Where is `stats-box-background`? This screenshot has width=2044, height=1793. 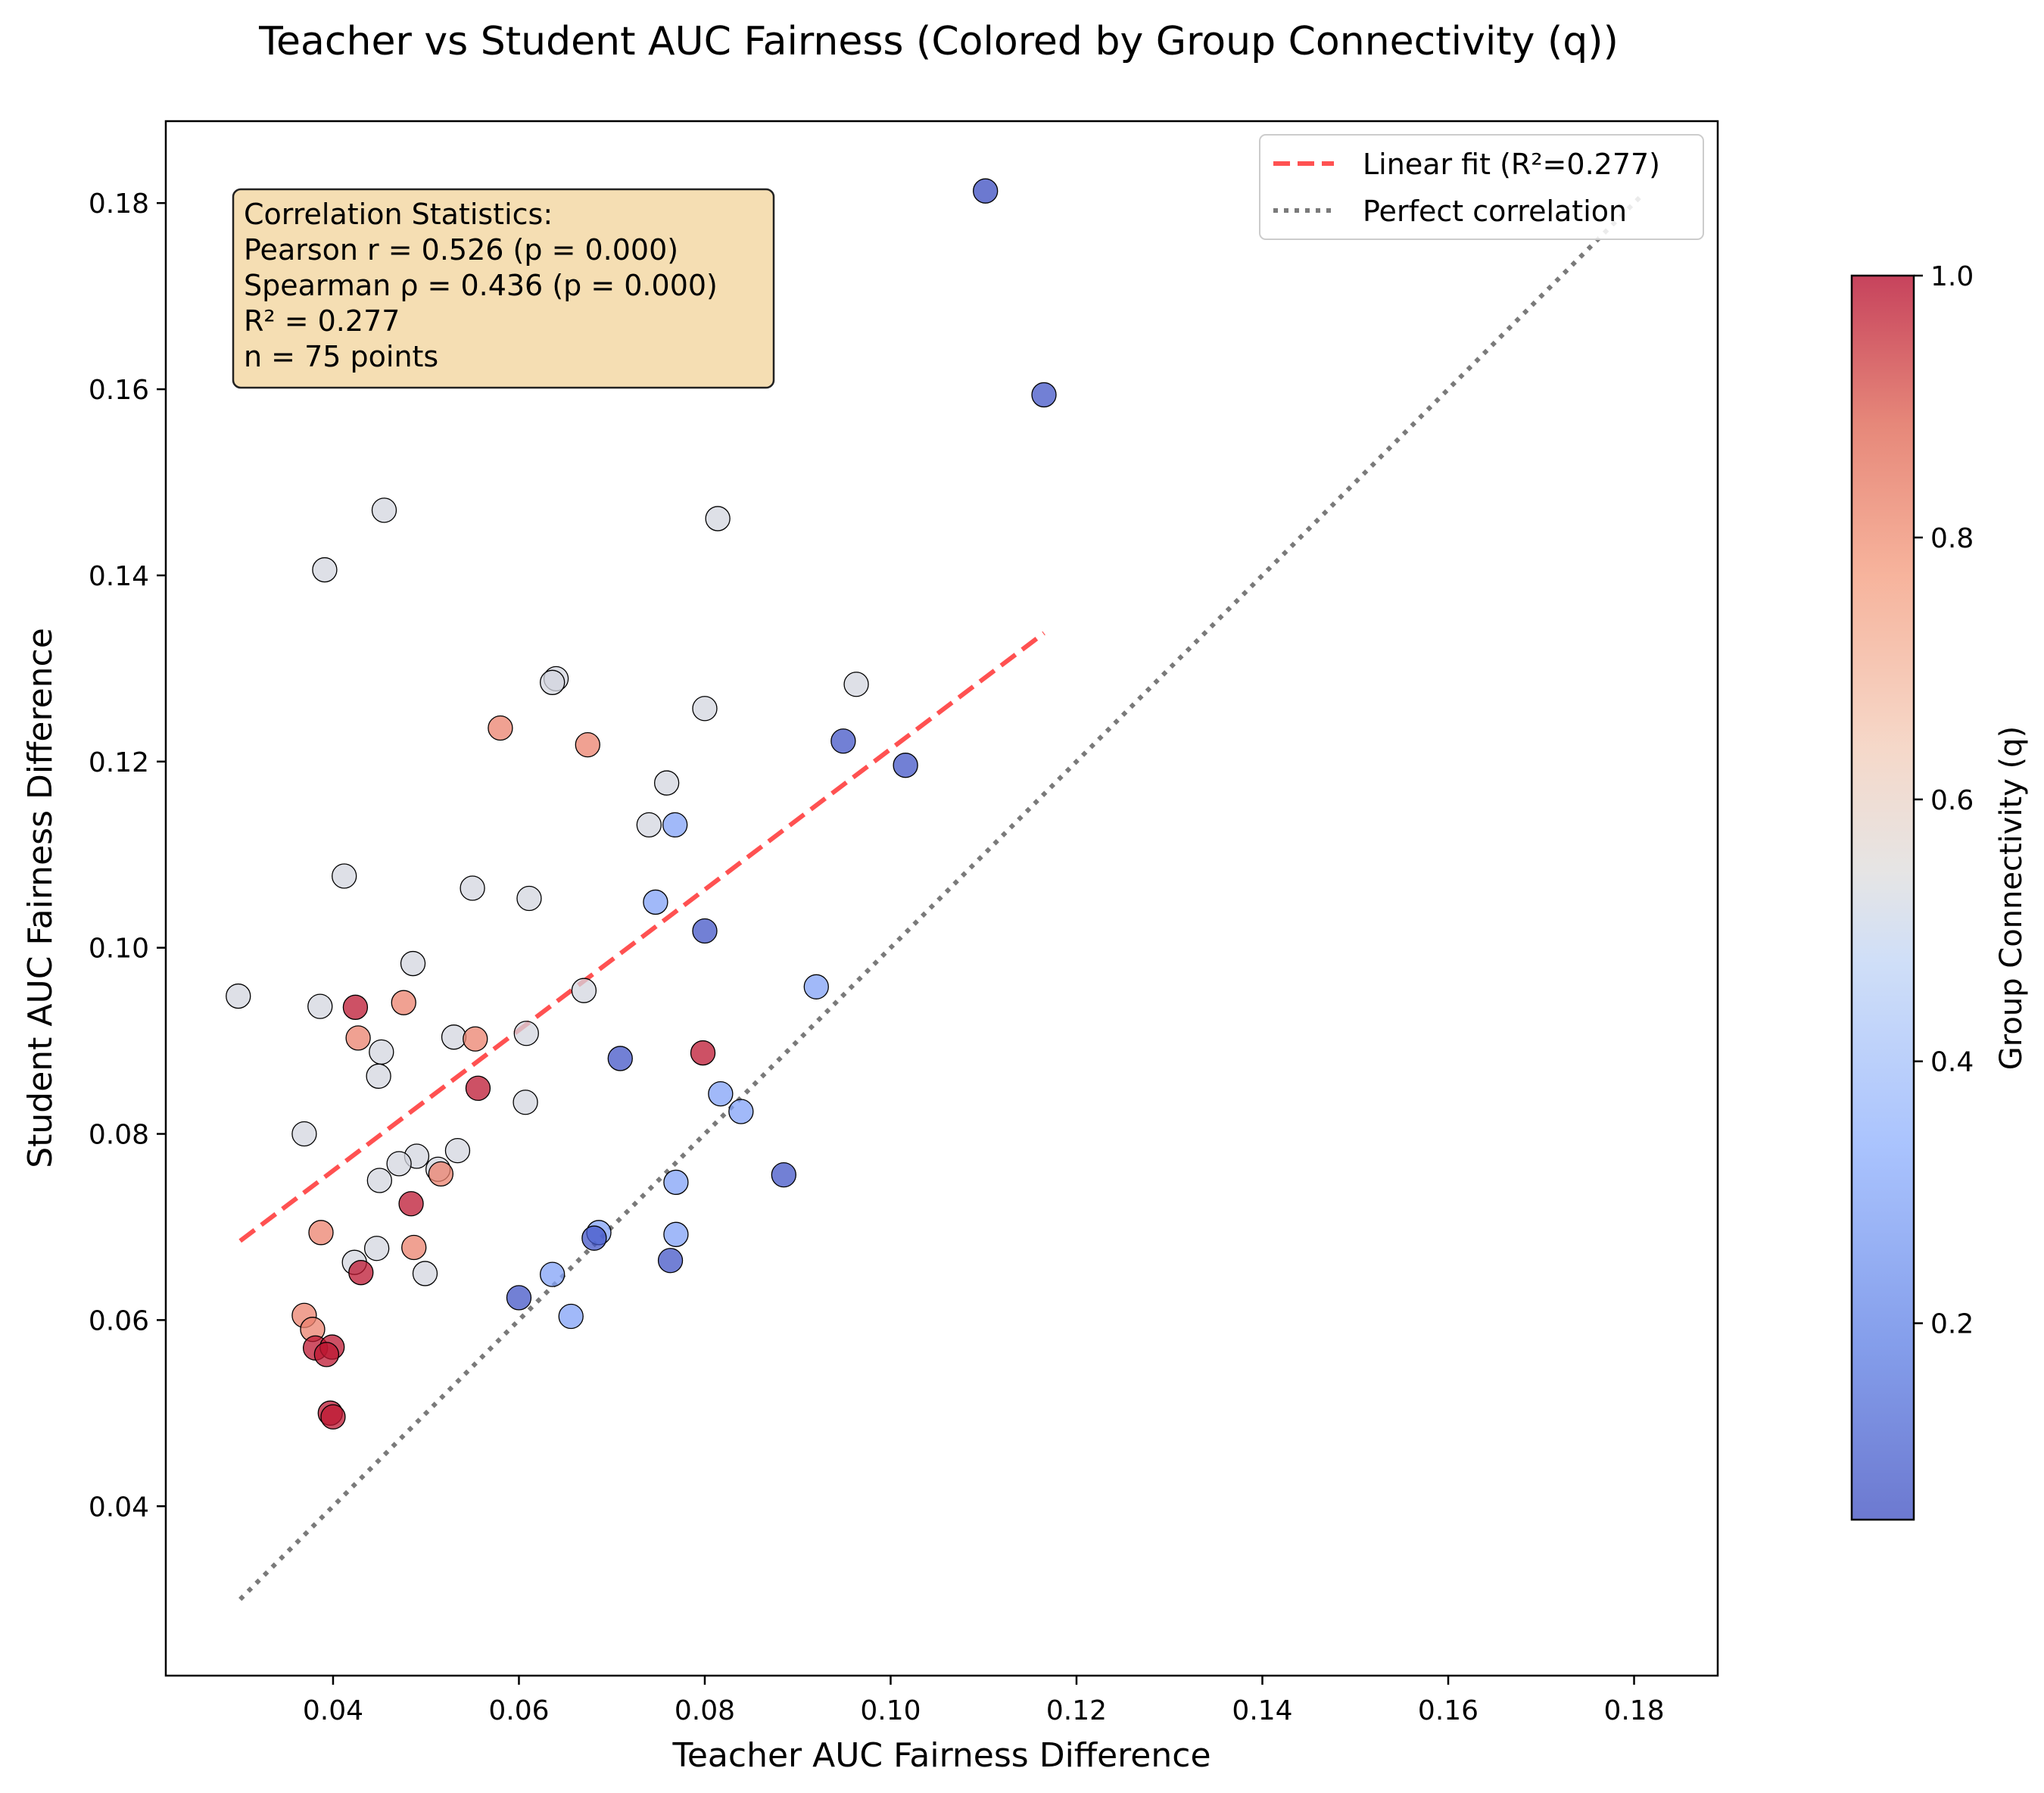
stats-box-background is located at coordinates (503, 288).